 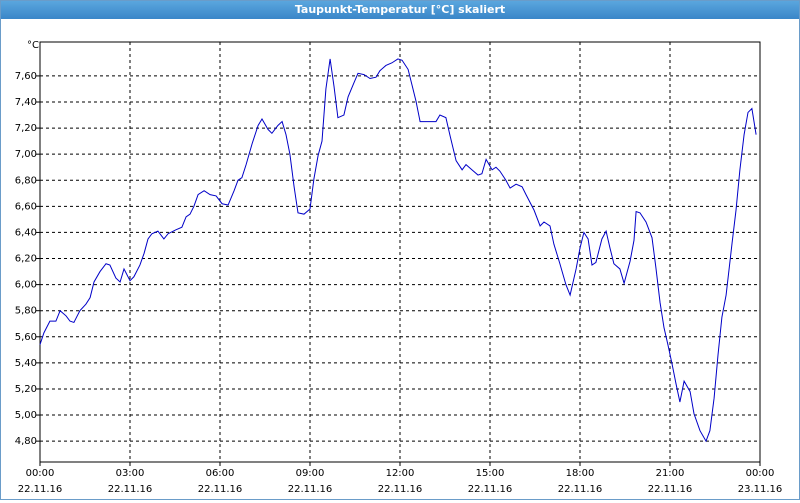 I want to click on y-tick-label: 6,00, so click(x=26, y=285).